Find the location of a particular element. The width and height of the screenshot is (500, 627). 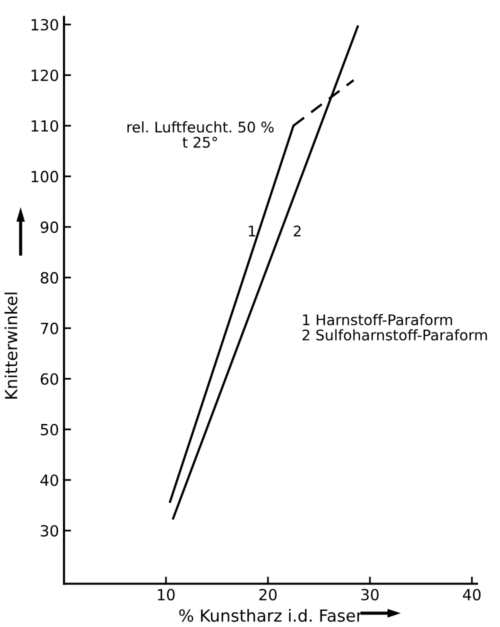

x-axis-title: % Kunstharz i.d. Faser is located at coordinates (271, 615).